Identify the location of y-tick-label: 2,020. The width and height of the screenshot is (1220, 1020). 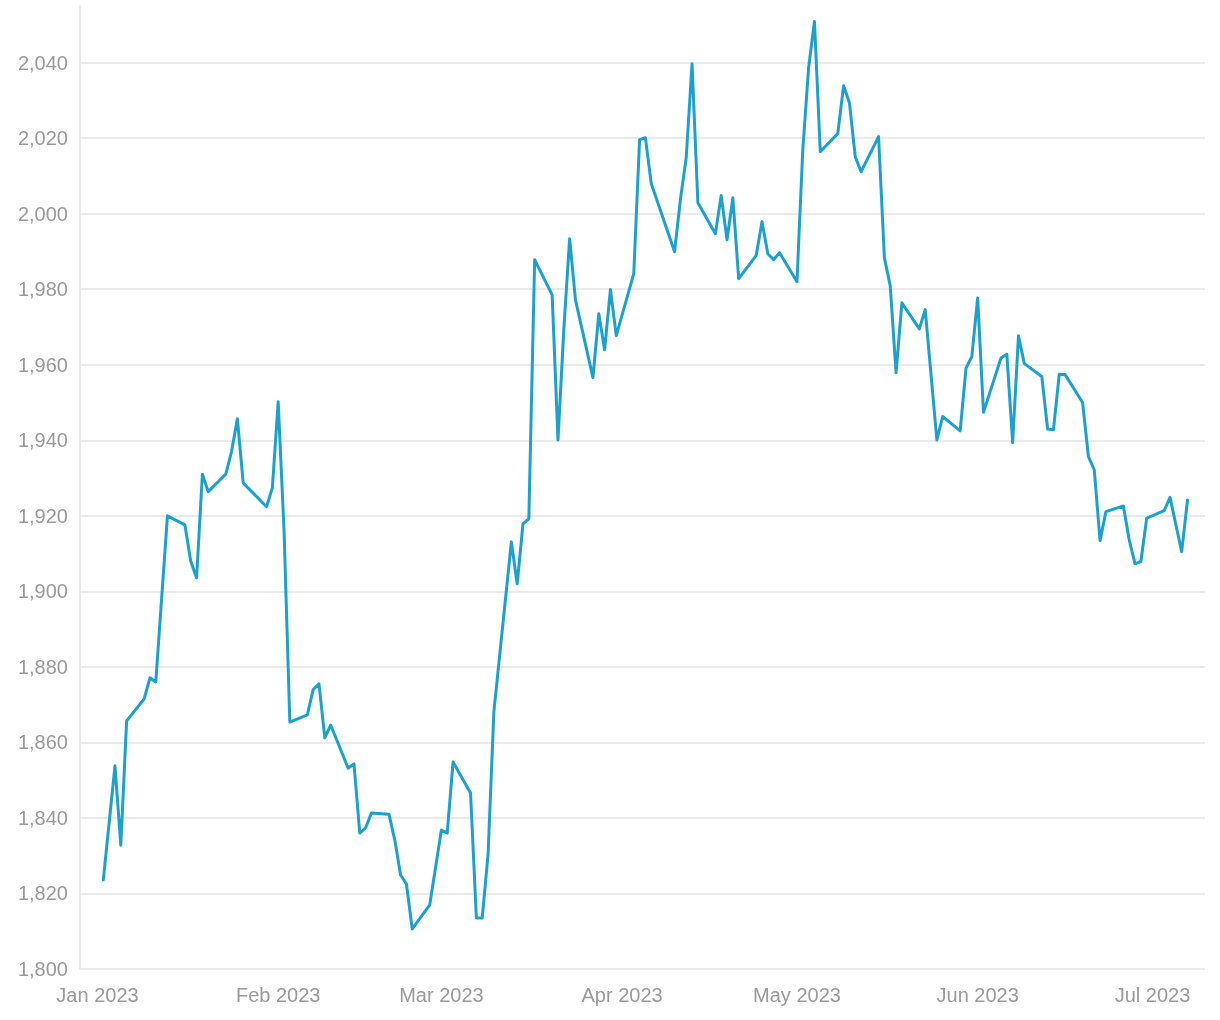
(42, 138).